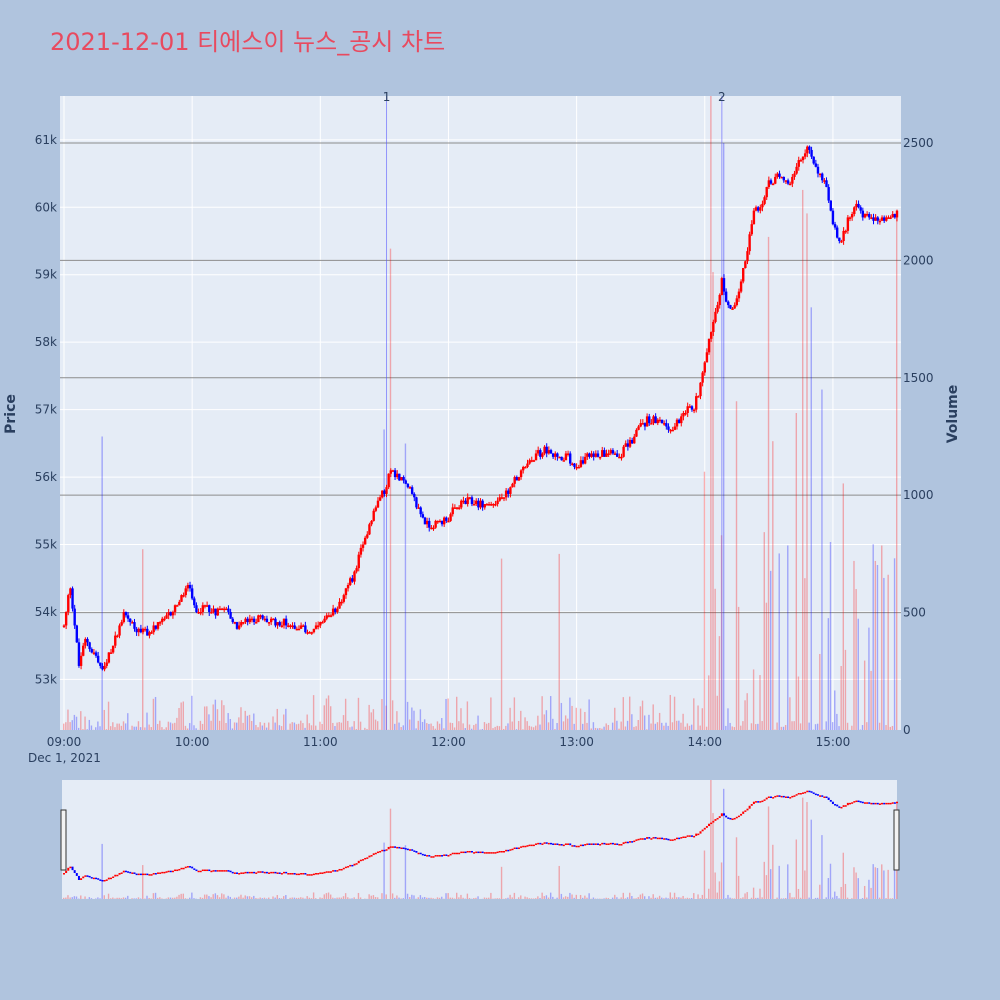 This screenshot has height=1000, width=1000. I want to click on range-slider-right-handle, so click(896, 840).